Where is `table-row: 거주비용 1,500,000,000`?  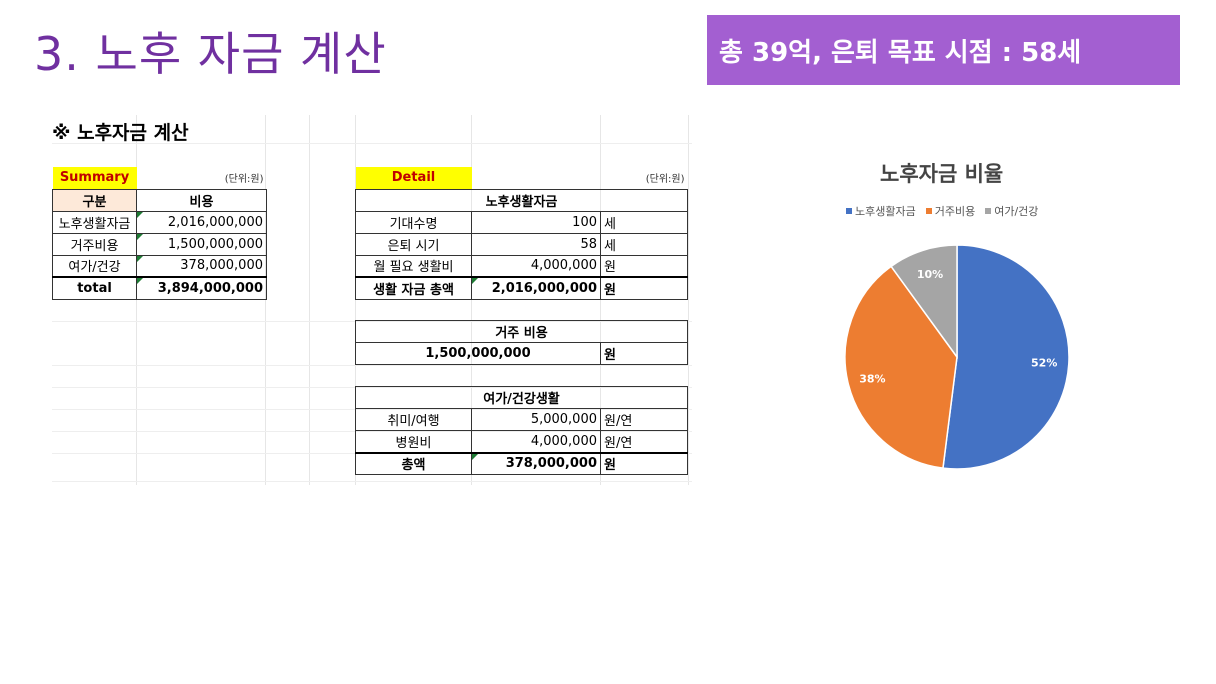
table-row: 거주비용 1,500,000,000 is located at coordinates (159, 244).